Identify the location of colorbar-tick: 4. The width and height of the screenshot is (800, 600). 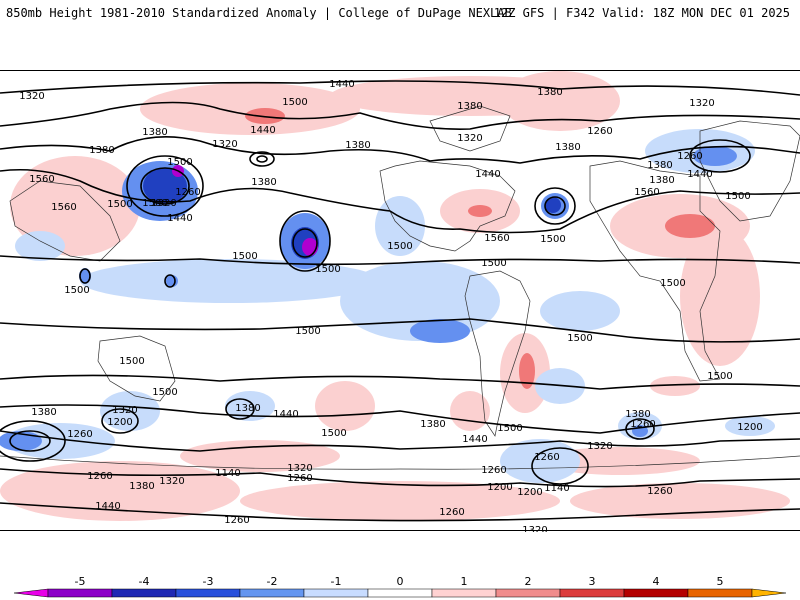
(656, 582).